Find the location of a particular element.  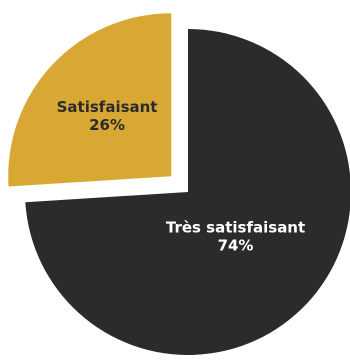

slice-value-label: 26% is located at coordinates (107, 125).